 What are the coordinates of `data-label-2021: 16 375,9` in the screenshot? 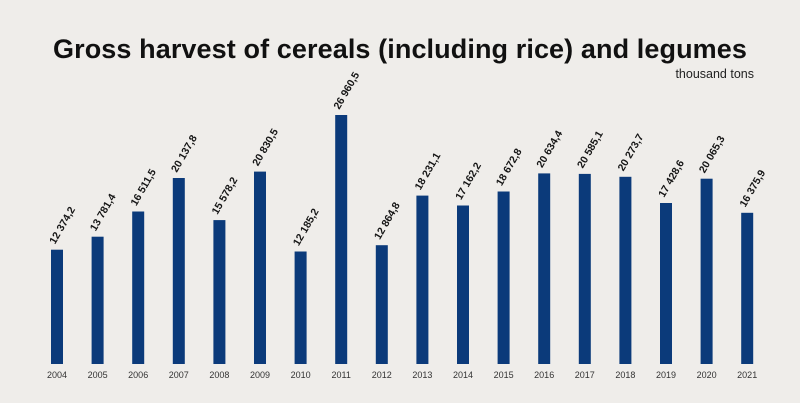 It's located at (752, 189).